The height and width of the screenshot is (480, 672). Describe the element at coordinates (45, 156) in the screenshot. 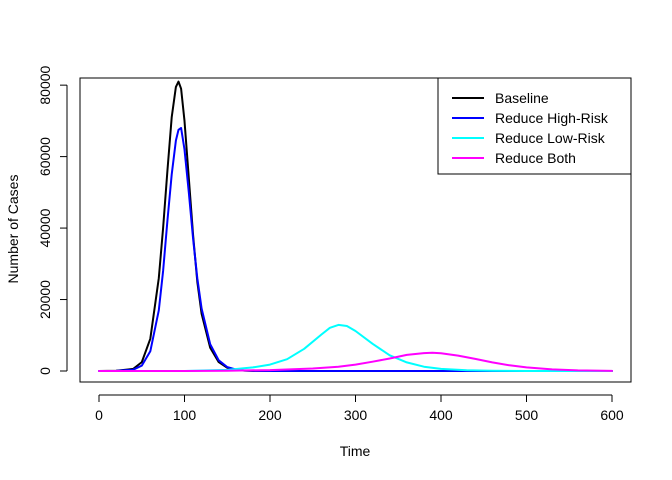

I see `y-tick-label: 60000` at that location.